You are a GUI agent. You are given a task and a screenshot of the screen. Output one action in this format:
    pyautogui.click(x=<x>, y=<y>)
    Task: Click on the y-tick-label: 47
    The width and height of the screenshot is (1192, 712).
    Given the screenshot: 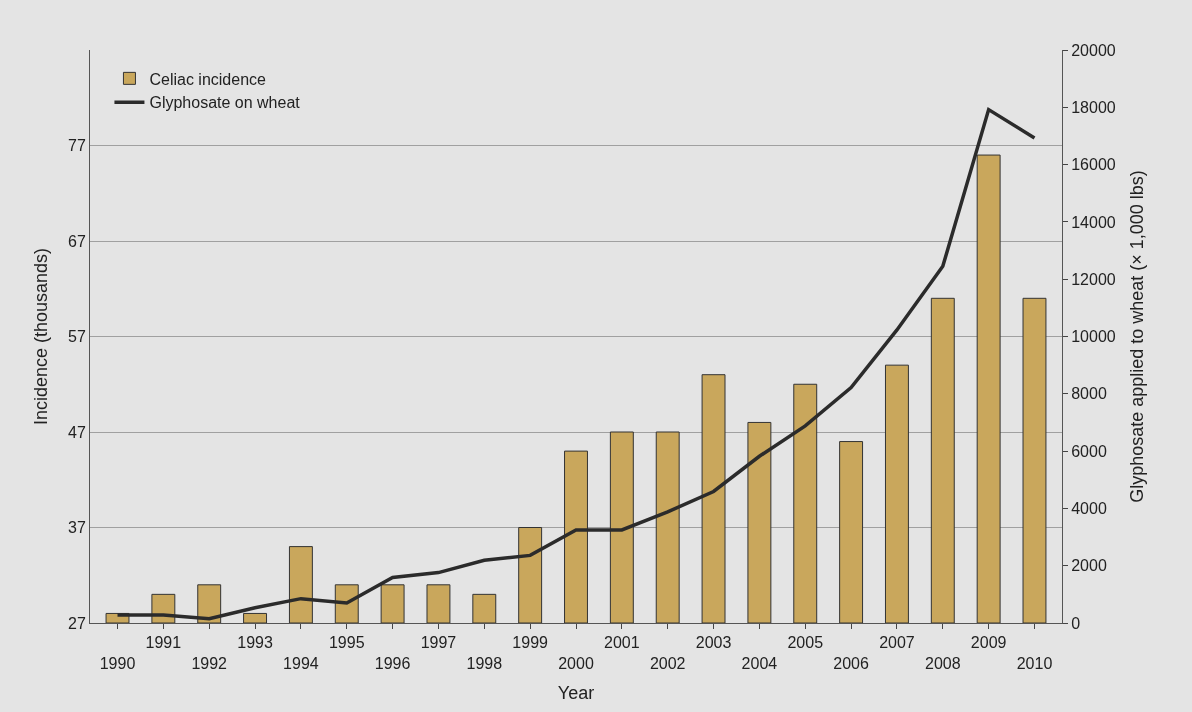 What is the action you would take?
    pyautogui.click(x=77, y=432)
    